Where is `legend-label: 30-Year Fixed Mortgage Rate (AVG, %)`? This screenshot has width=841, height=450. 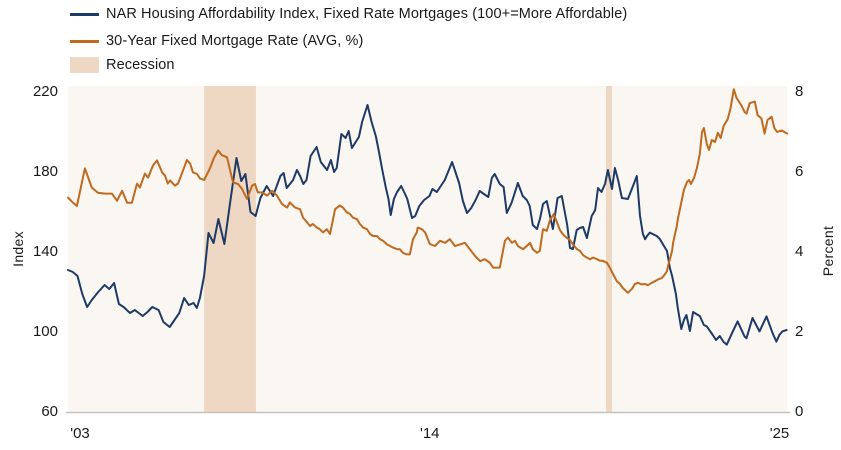 legend-label: 30-Year Fixed Mortgage Rate (AVG, %) is located at coordinates (235, 41).